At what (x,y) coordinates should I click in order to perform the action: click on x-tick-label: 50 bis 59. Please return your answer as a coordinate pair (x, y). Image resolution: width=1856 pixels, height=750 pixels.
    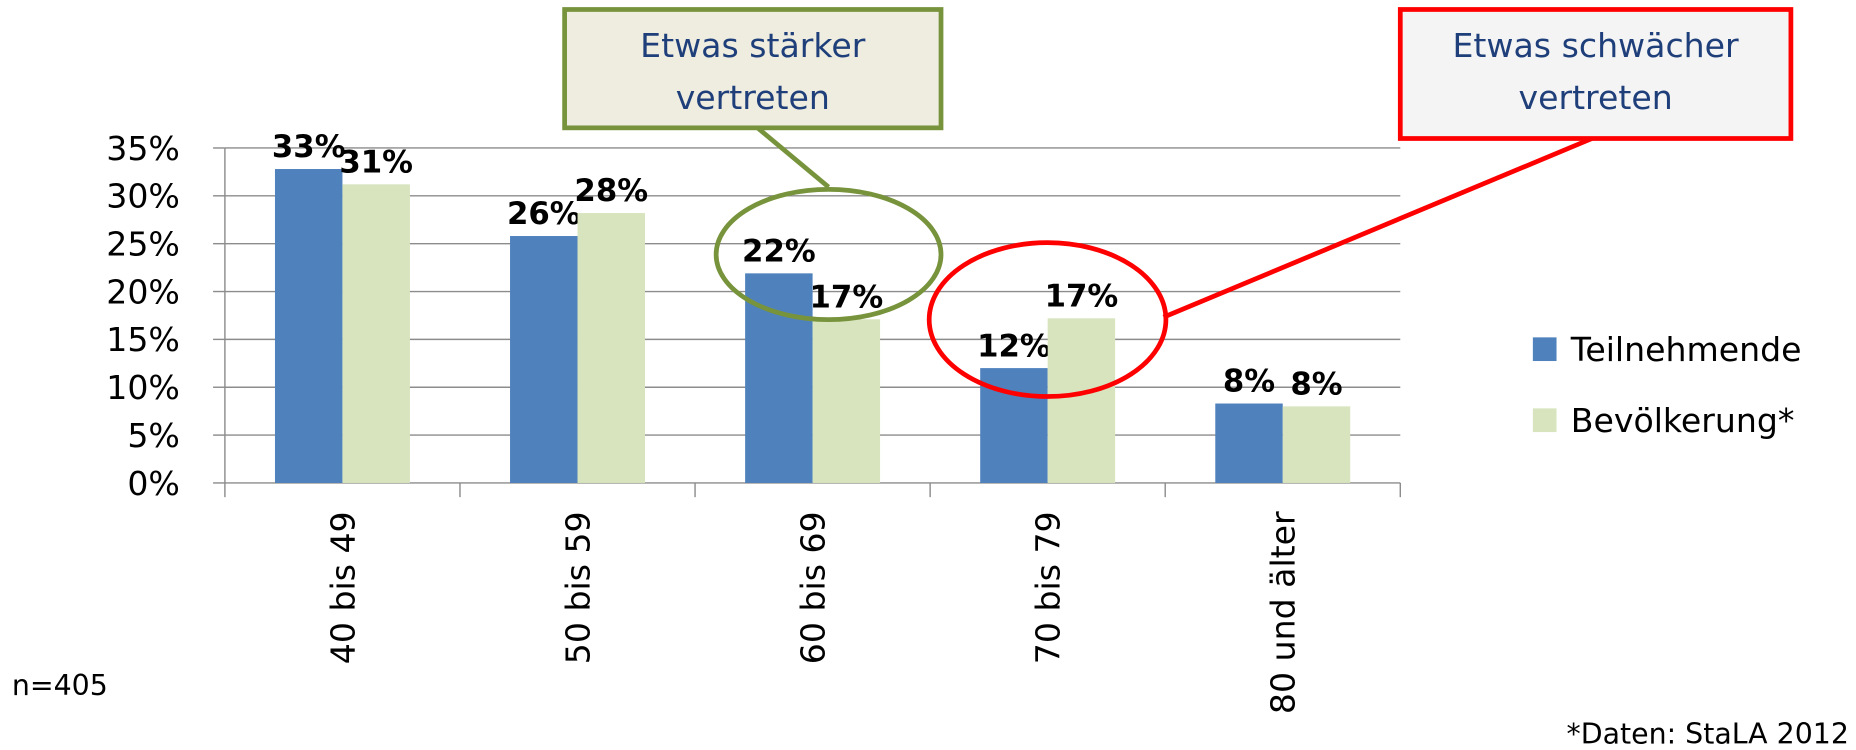
    Looking at the image, I should click on (577, 587).